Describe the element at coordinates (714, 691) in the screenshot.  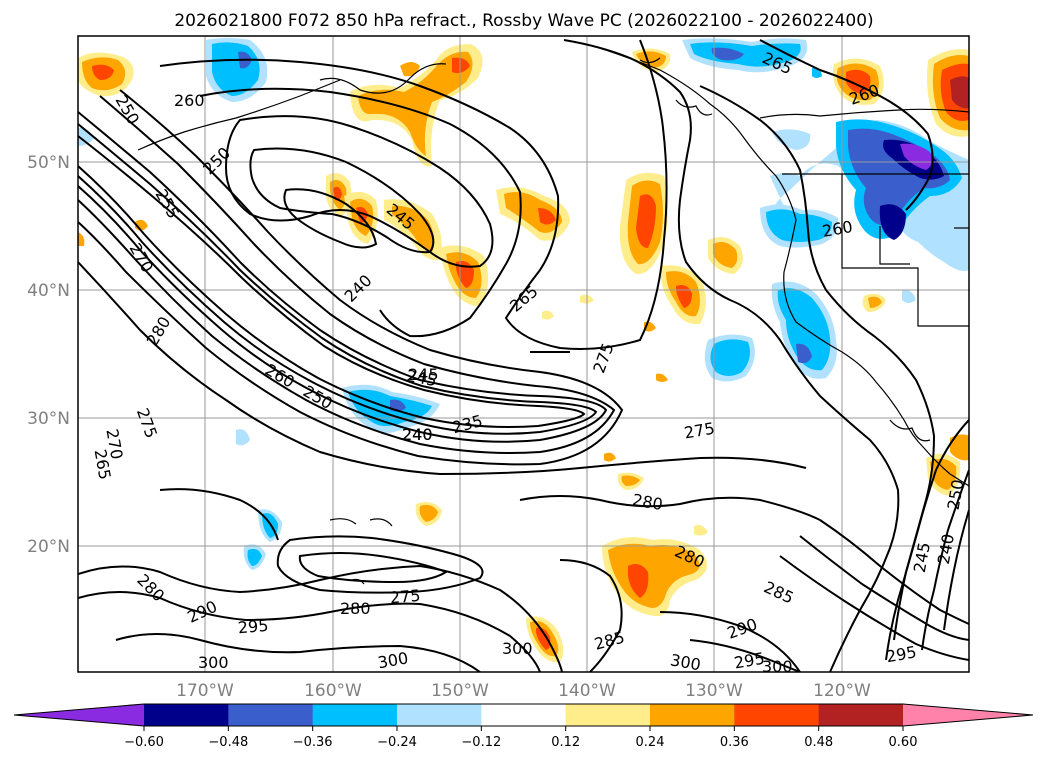
I see `lon-label: 130°W` at that location.